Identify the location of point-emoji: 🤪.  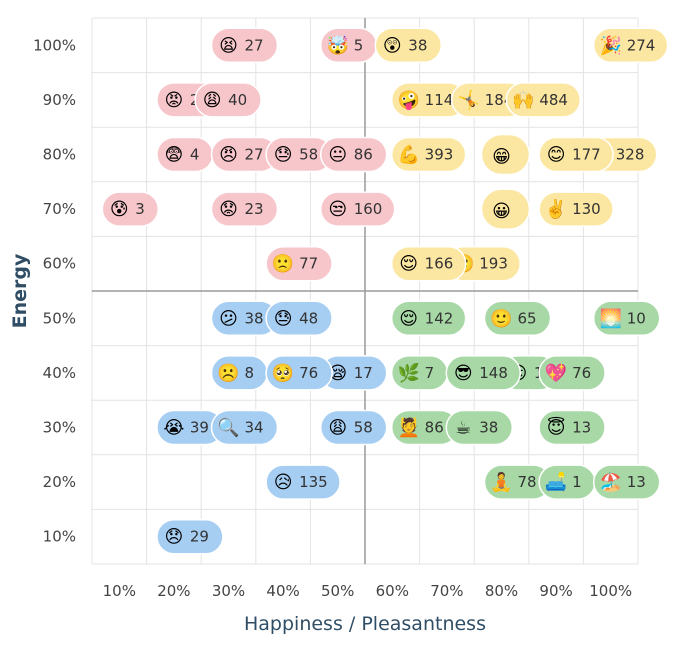
(408, 100).